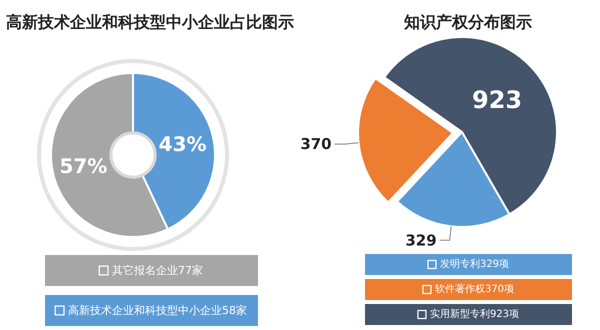  Describe the element at coordinates (182, 144) in the screenshot. I see `data-label: 43%` at that location.